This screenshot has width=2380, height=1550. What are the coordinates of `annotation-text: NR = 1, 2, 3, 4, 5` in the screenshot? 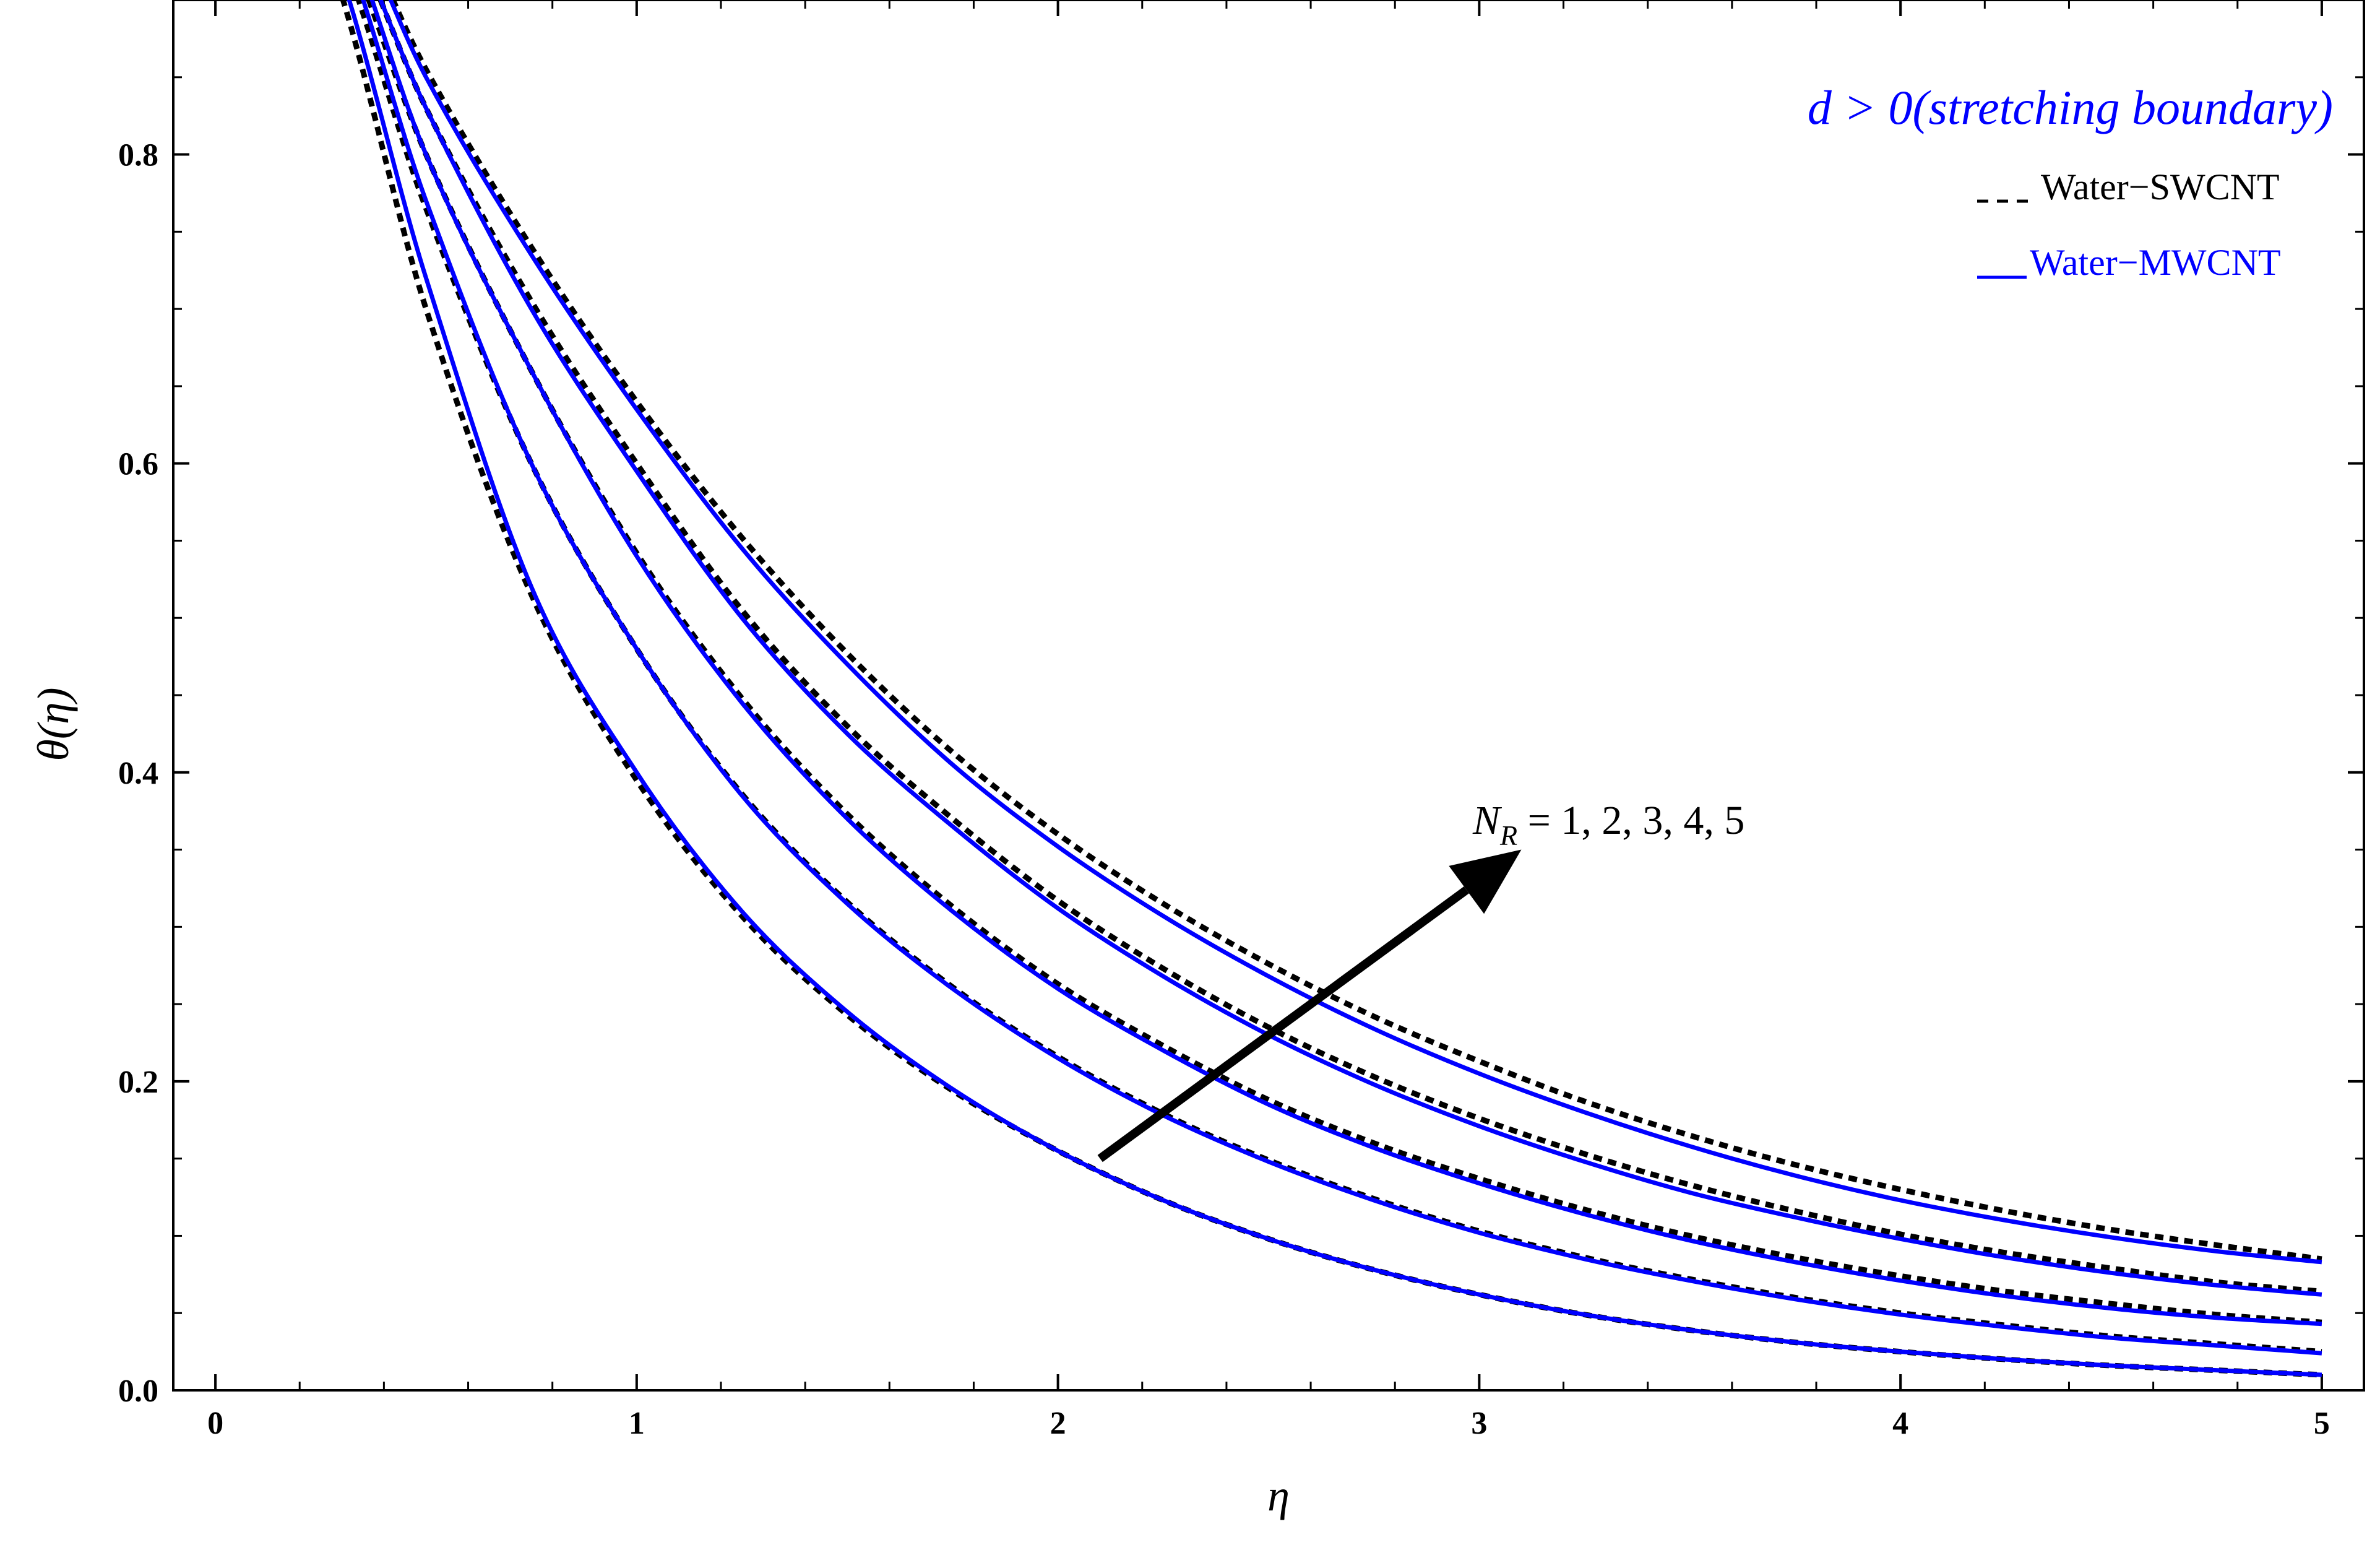 It's located at (1608, 824).